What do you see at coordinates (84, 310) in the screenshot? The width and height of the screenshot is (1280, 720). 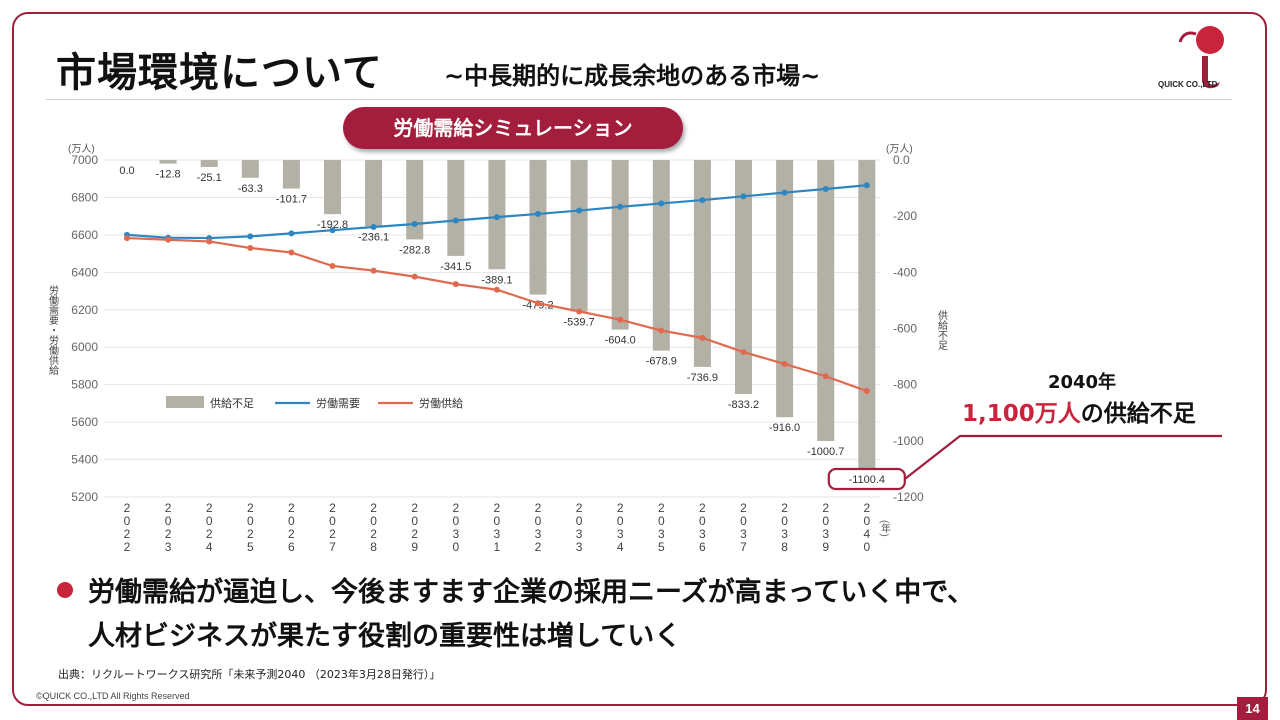 I see `left-tick-label: 6200` at bounding box center [84, 310].